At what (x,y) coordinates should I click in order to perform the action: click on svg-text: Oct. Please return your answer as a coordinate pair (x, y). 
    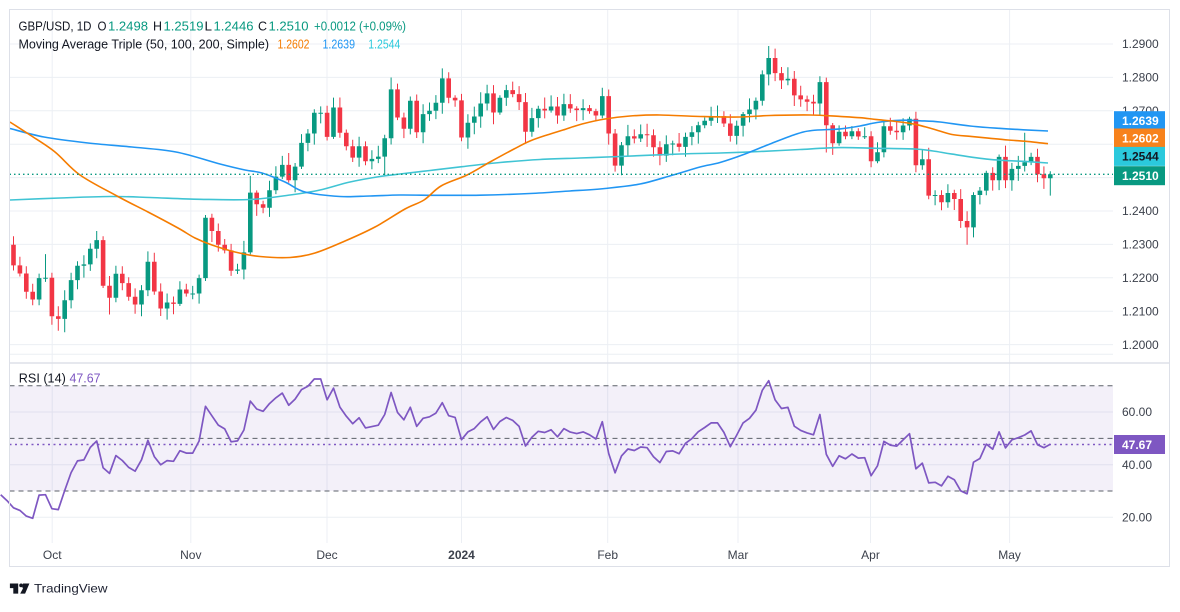
    Looking at the image, I should click on (52, 555).